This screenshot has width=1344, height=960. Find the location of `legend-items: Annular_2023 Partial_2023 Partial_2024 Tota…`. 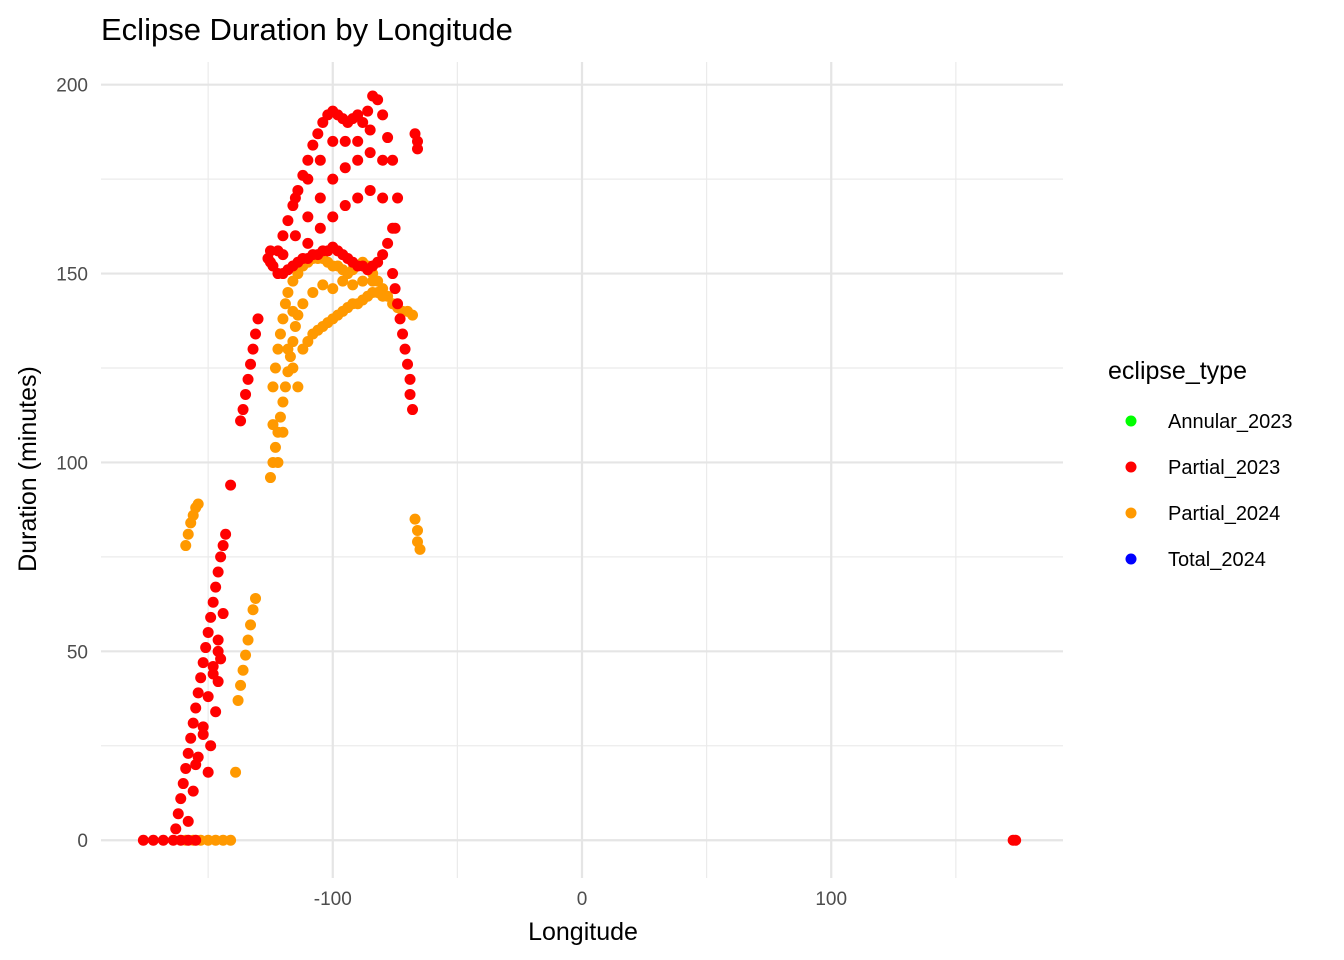

legend-items: Annular_2023 Partial_2023 Partial_2024 Tota… is located at coordinates (1209, 491).